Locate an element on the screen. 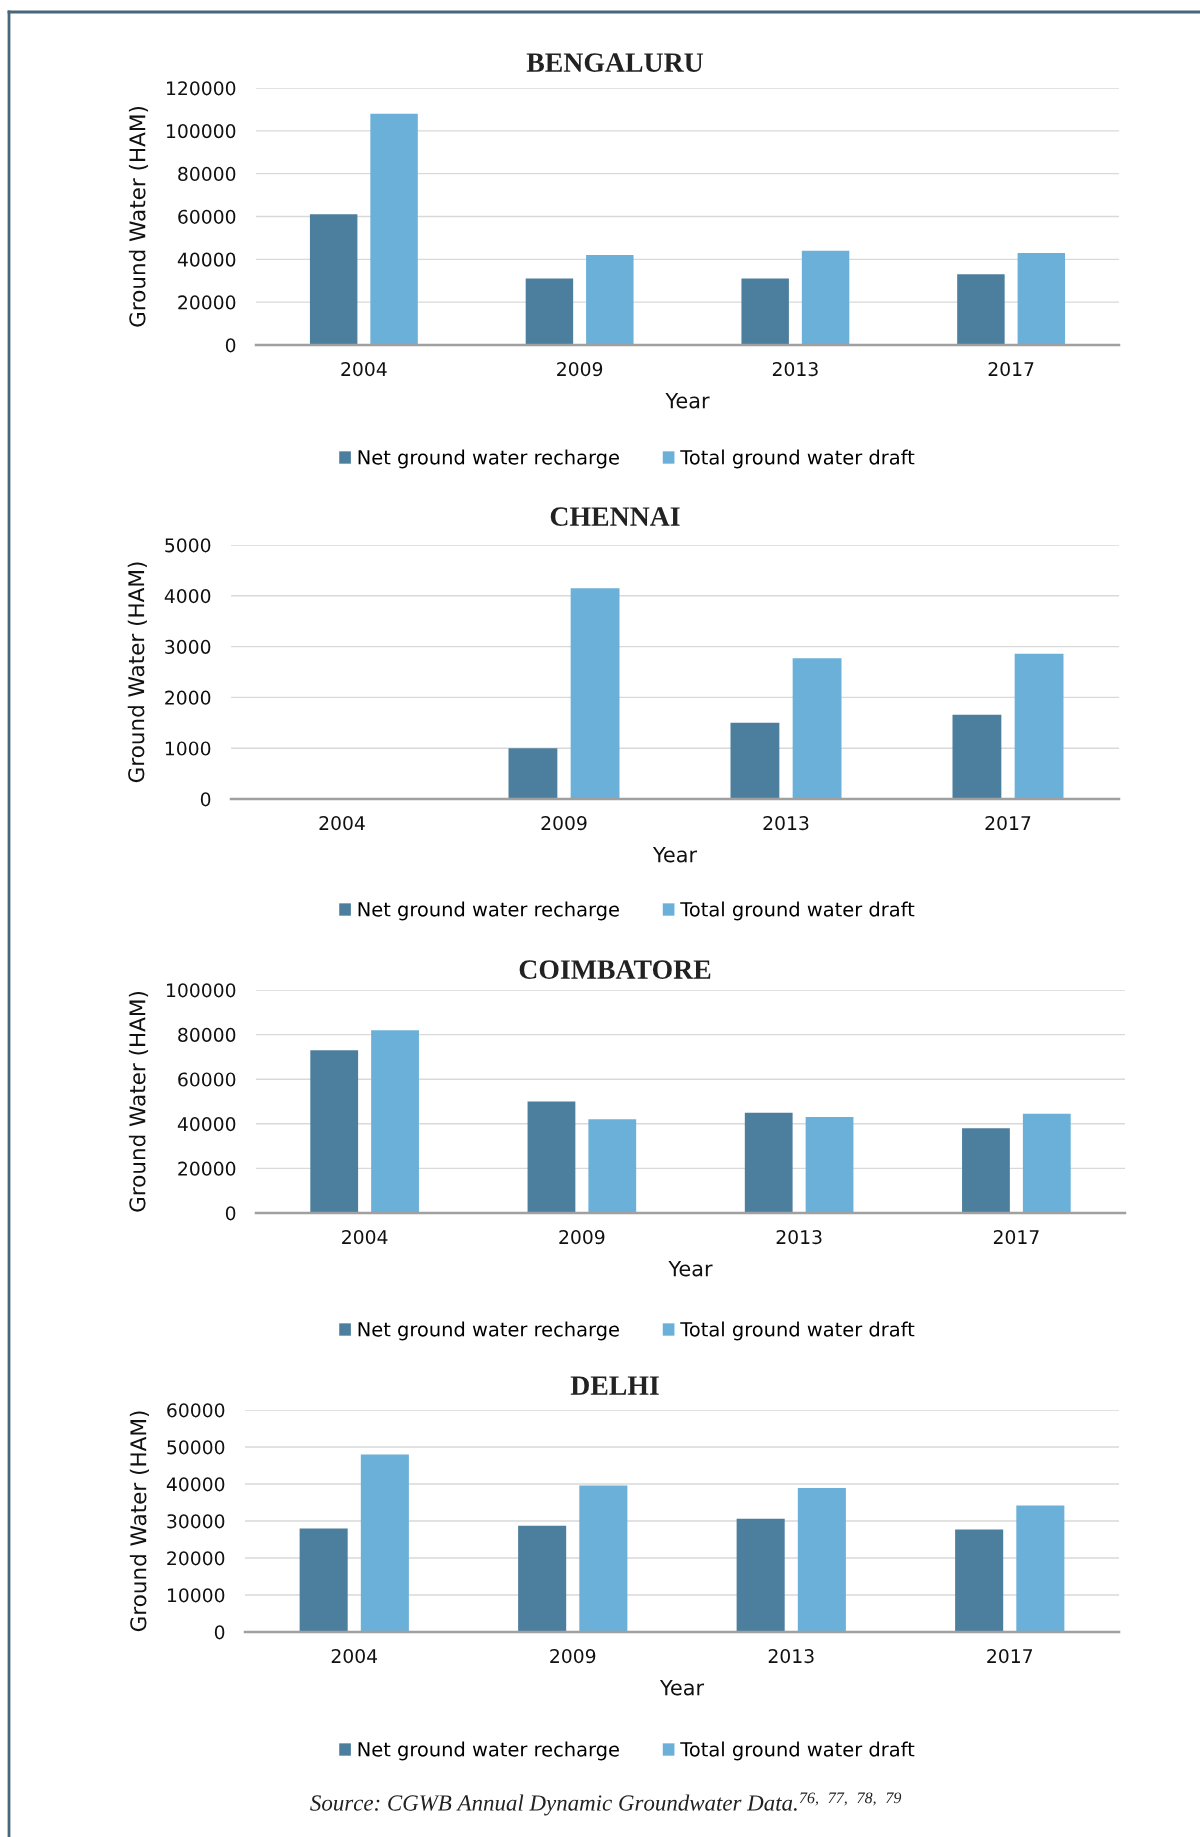  y-tick-label: 50000 is located at coordinates (196, 1447).